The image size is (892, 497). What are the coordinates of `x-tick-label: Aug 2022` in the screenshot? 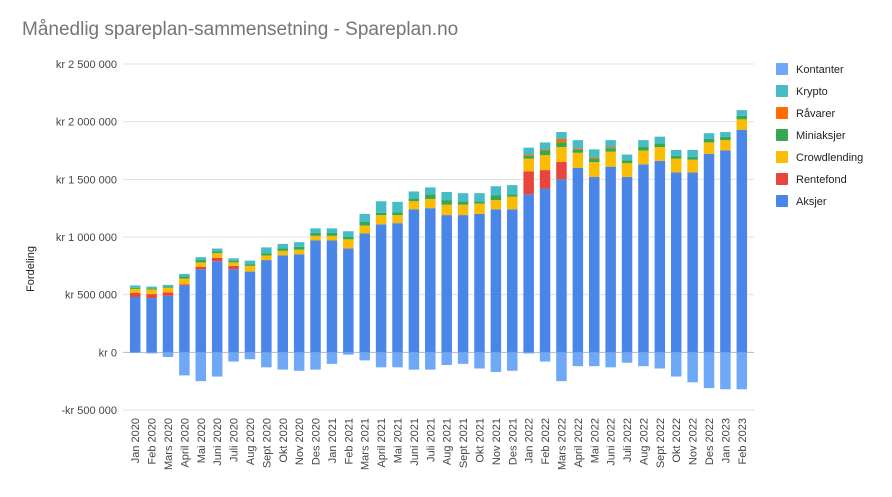 It's located at (644, 441).